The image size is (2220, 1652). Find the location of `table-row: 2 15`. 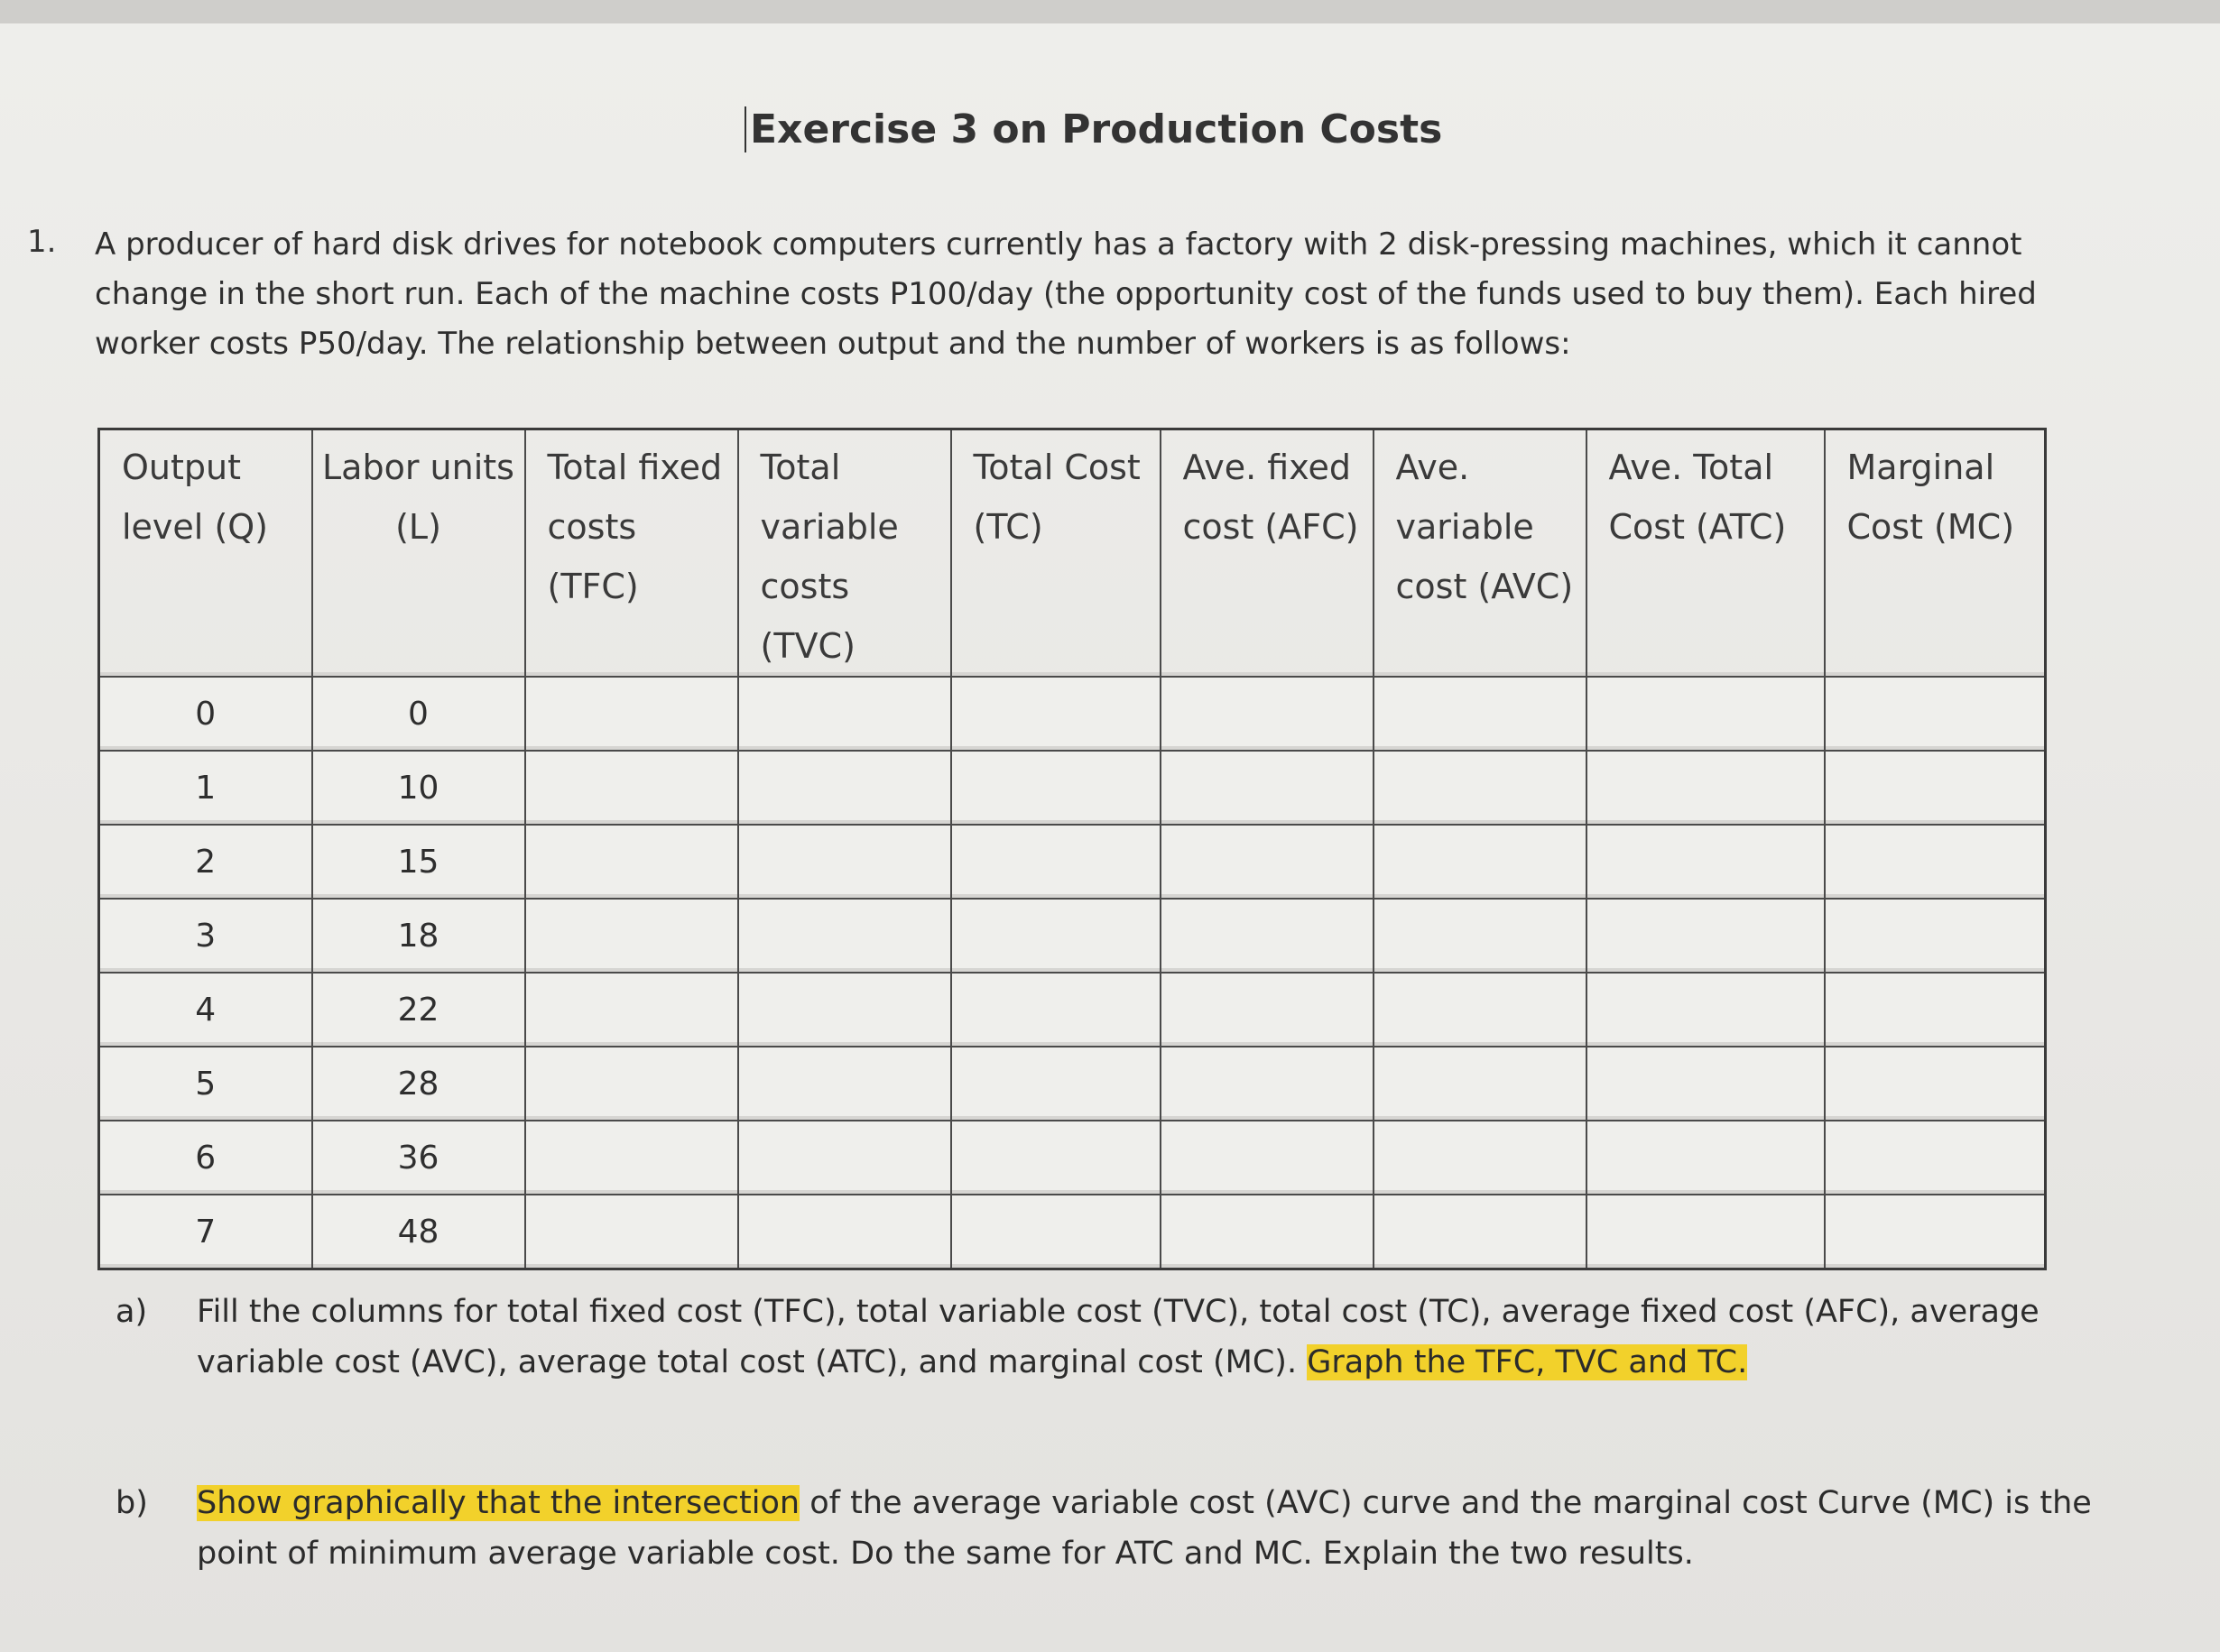

table-row: 2 15 is located at coordinates (1072, 862).